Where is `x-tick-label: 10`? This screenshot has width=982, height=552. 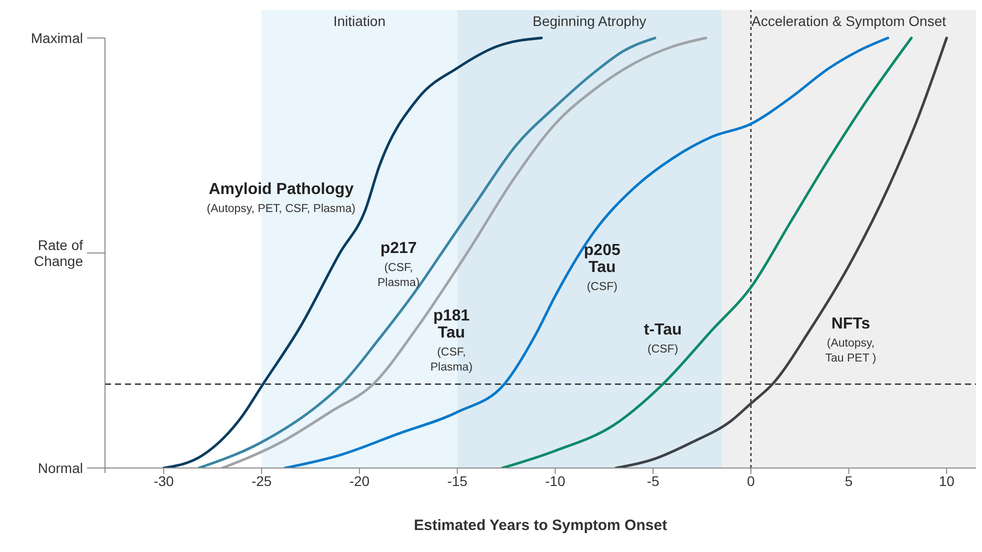
x-tick-label: 10 is located at coordinates (946, 480).